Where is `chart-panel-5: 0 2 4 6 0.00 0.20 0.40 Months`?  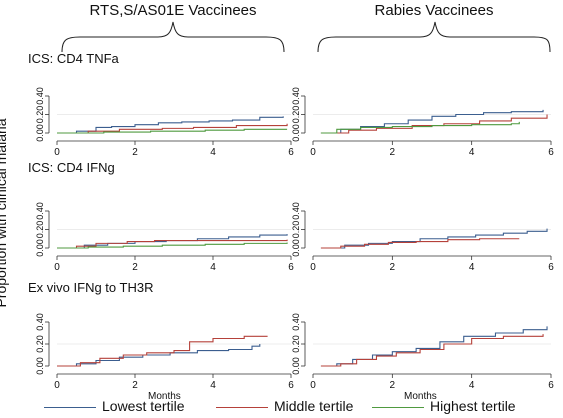 chart-panel-5: 0 2 4 6 0.00 0.20 0.40 Months is located at coordinates (164, 357).